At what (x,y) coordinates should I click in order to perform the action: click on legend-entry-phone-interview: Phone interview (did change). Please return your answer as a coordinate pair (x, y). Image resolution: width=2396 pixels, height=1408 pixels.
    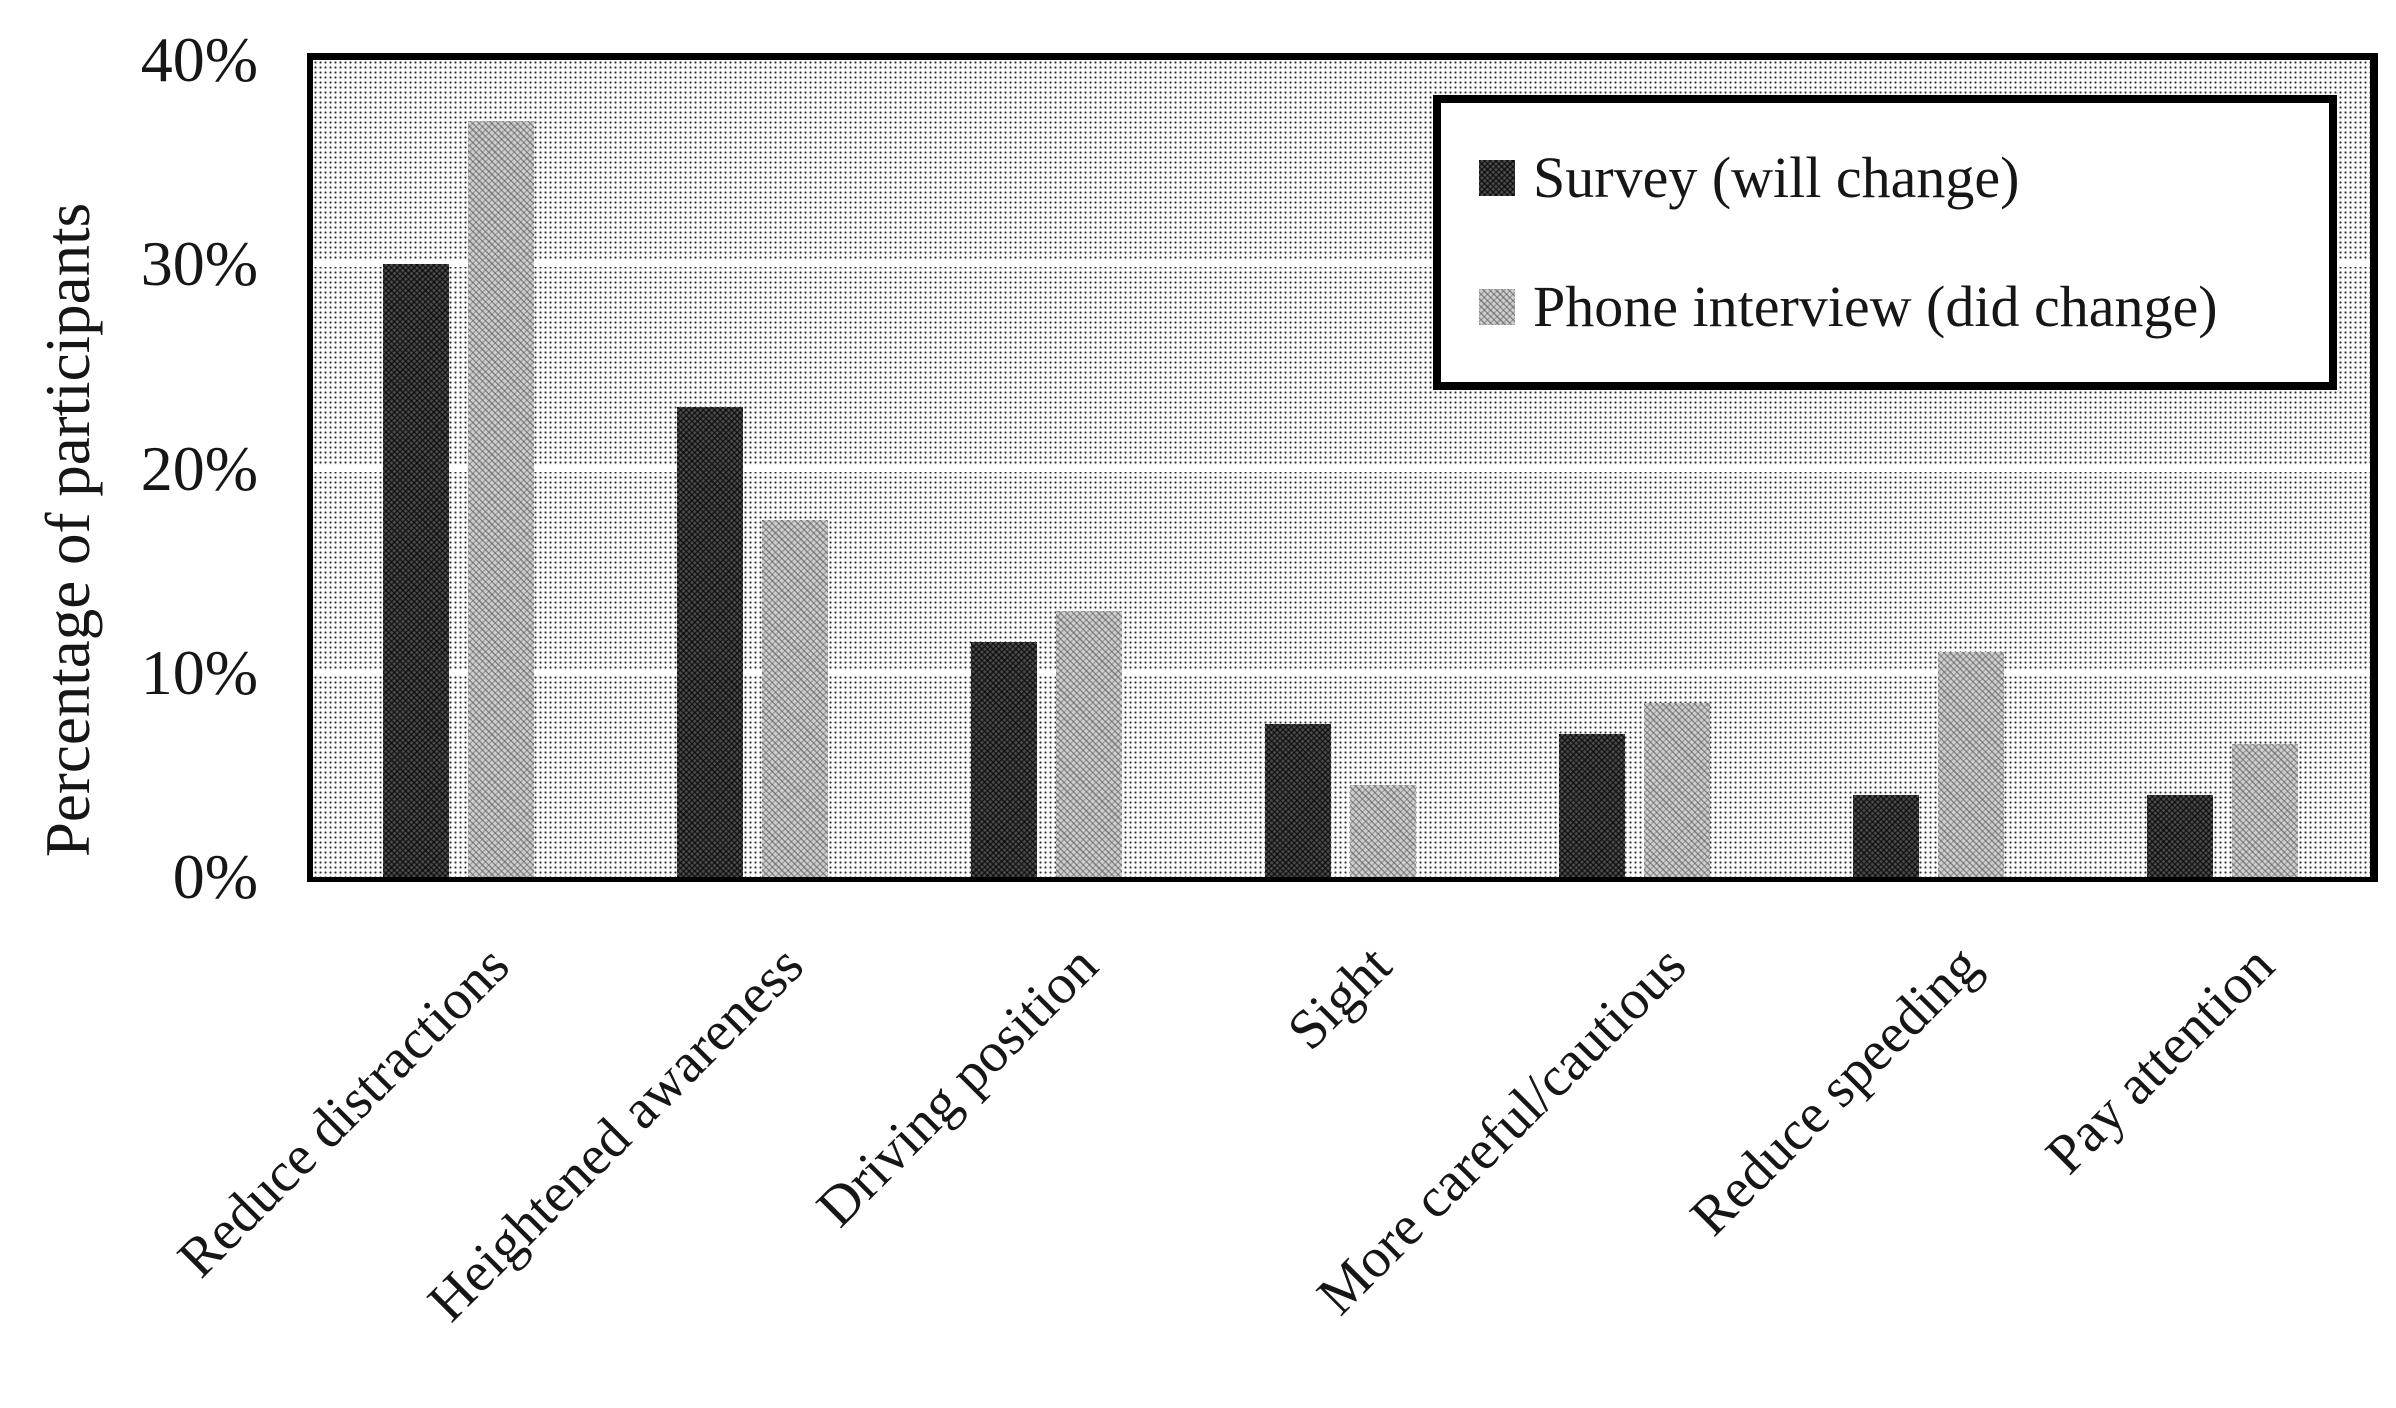
    Looking at the image, I should click on (1904, 307).